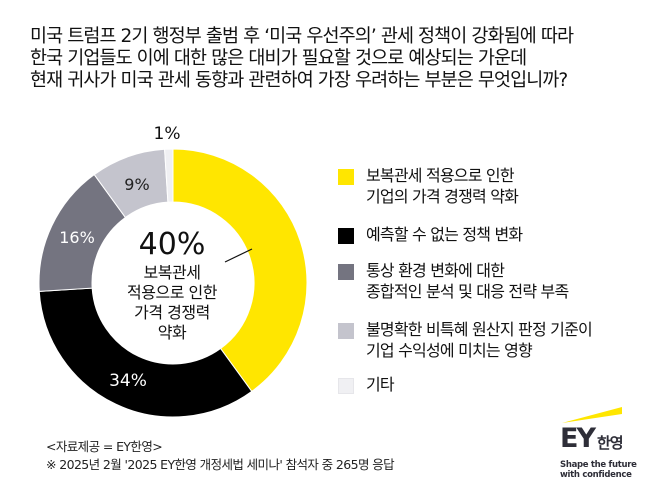  I want to click on title-line-2: 한국 기업들도 이에 대한 많은 대비가 필요할 것으로 예상되는 가운데, so click(278, 58).